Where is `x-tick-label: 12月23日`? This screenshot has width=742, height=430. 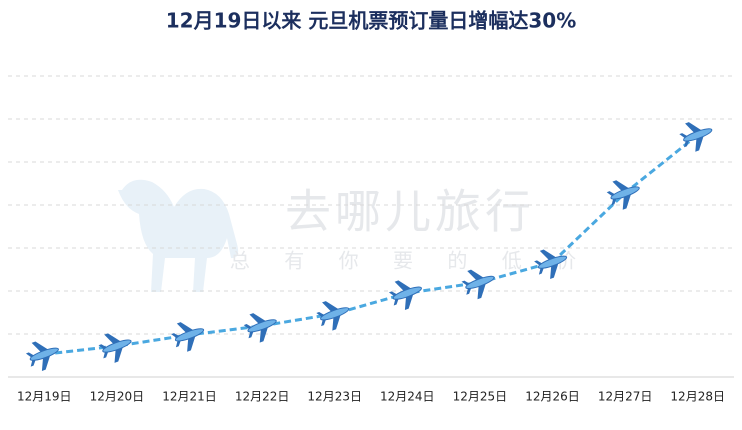 x-tick-label: 12月23日 is located at coordinates (334, 397).